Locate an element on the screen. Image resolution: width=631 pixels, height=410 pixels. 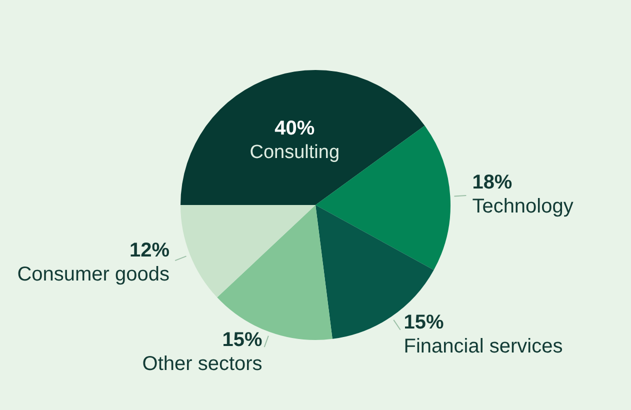
slice-label: Other sectors is located at coordinates (202, 364).